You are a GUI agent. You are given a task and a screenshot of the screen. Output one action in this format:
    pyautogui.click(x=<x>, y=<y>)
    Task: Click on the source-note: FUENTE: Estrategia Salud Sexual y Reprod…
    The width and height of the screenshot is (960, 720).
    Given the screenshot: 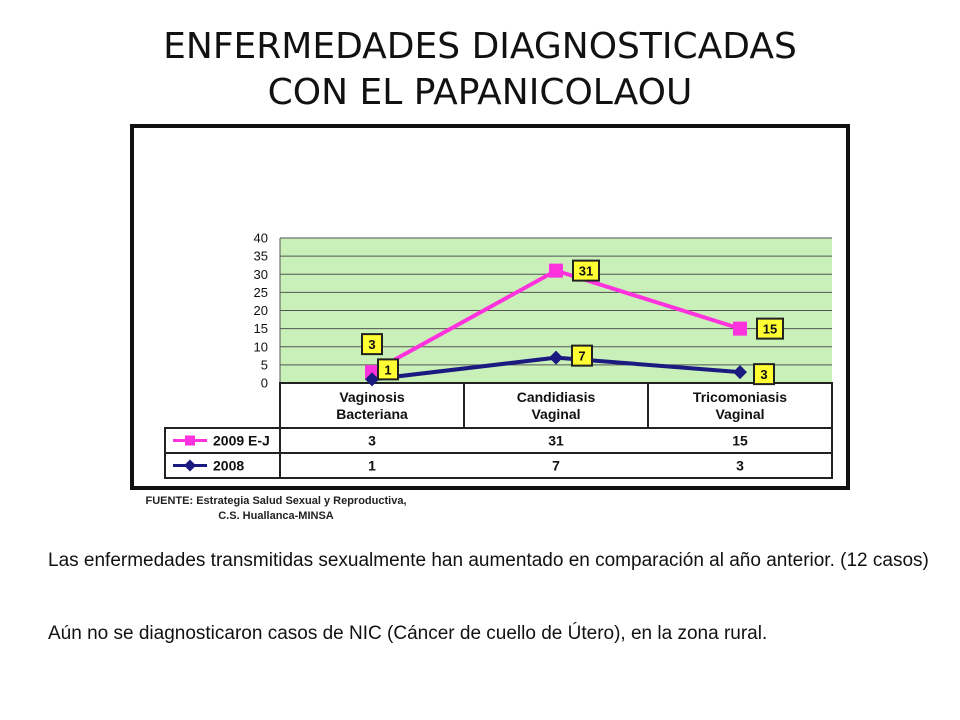 What is the action you would take?
    pyautogui.click(x=276, y=509)
    